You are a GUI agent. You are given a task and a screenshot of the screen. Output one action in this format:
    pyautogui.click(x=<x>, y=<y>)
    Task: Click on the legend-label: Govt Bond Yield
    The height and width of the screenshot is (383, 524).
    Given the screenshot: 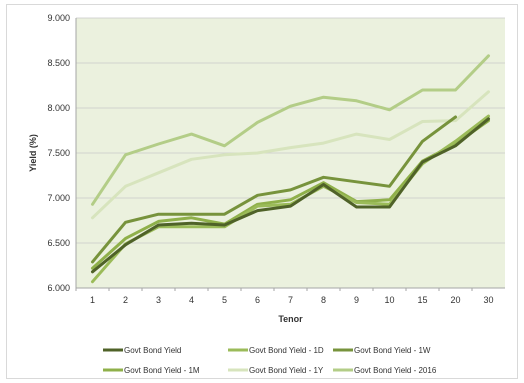 What is the action you would take?
    pyautogui.click(x=152, y=350)
    